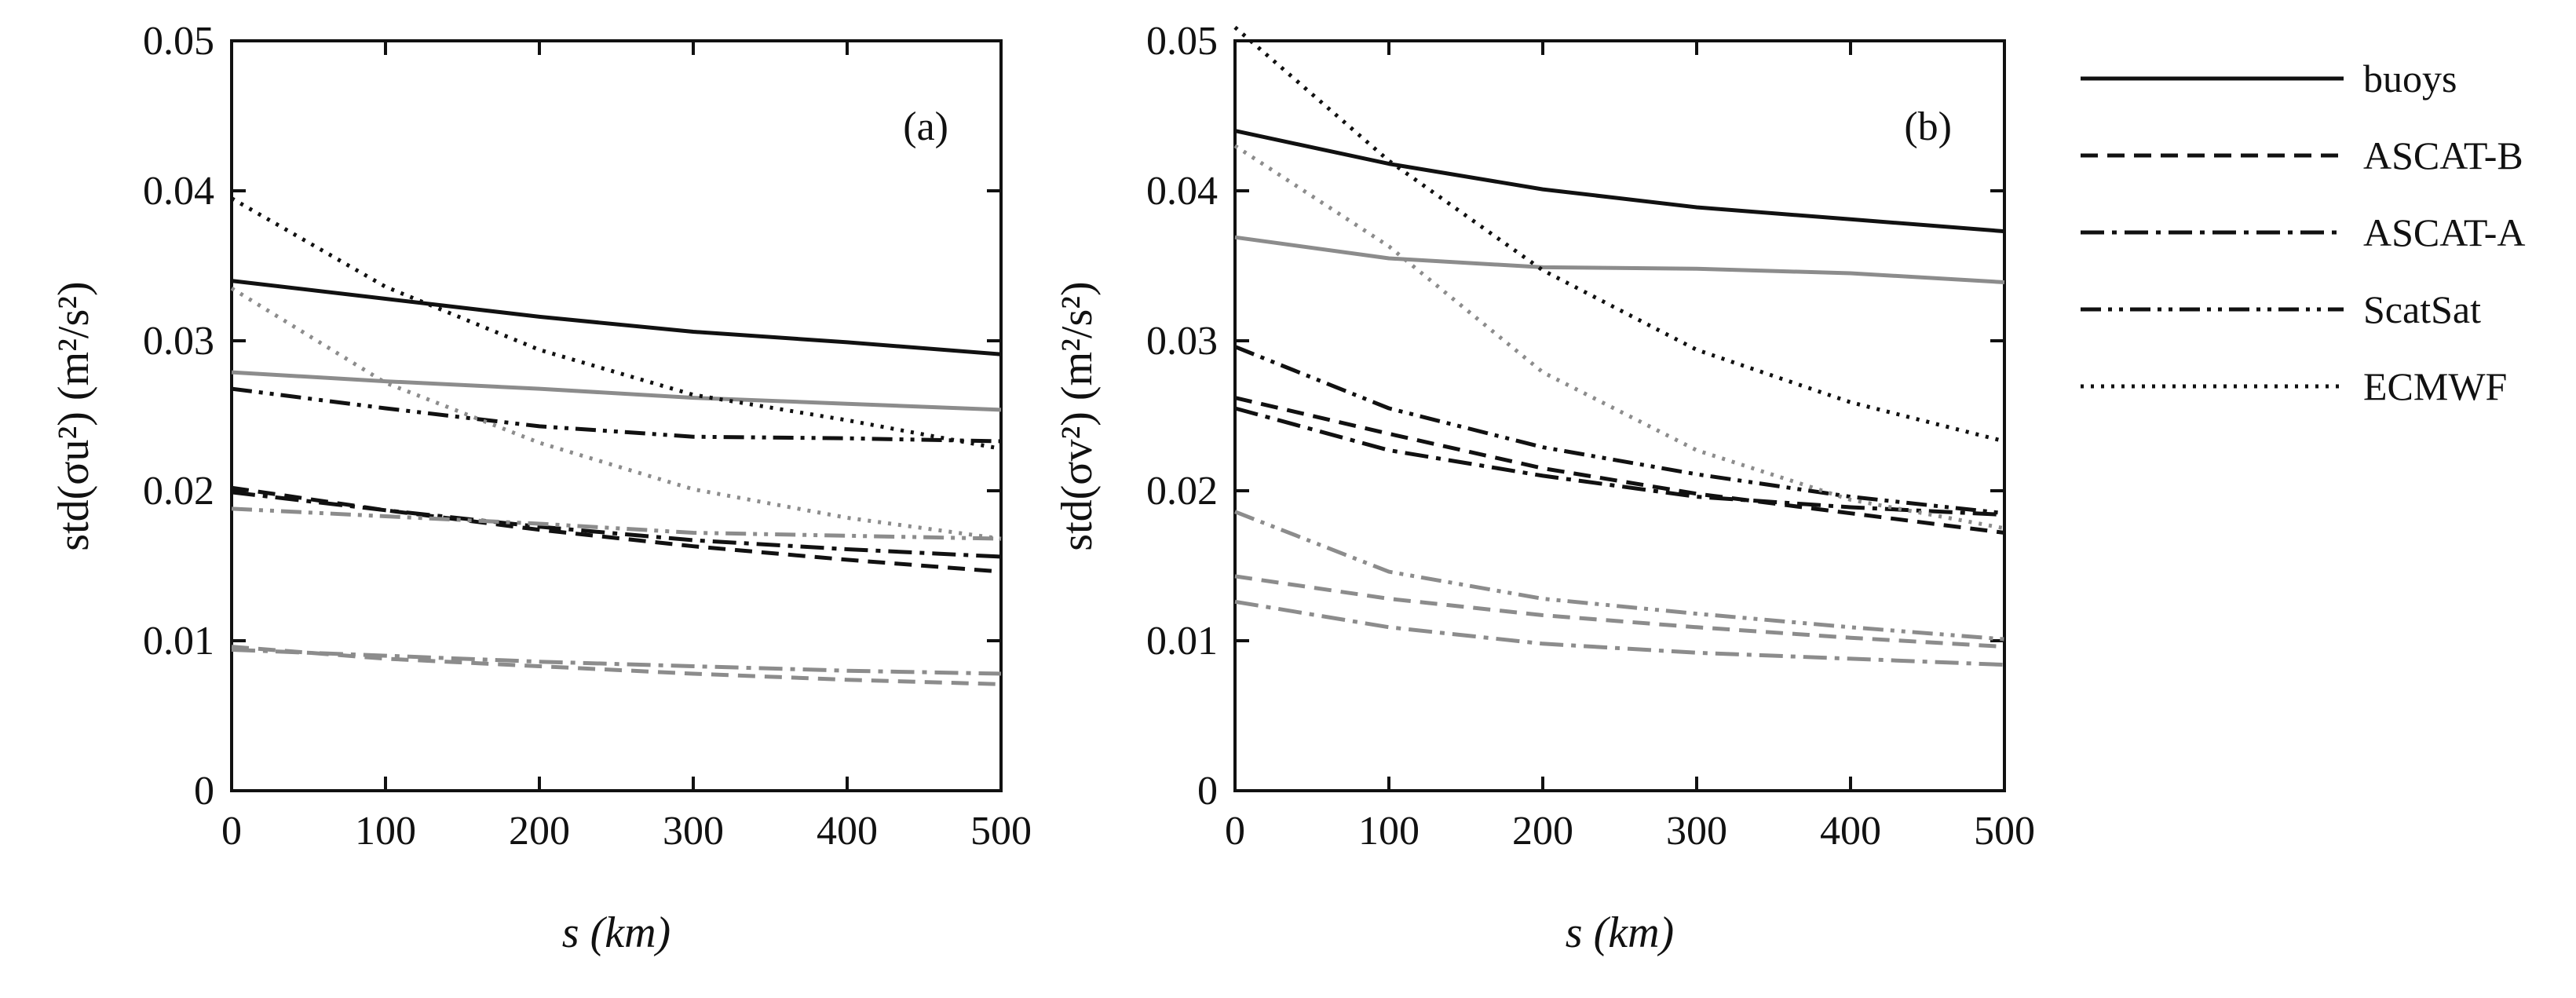 This screenshot has width=2576, height=998. I want to click on panel-label-b: (b), so click(1928, 126).